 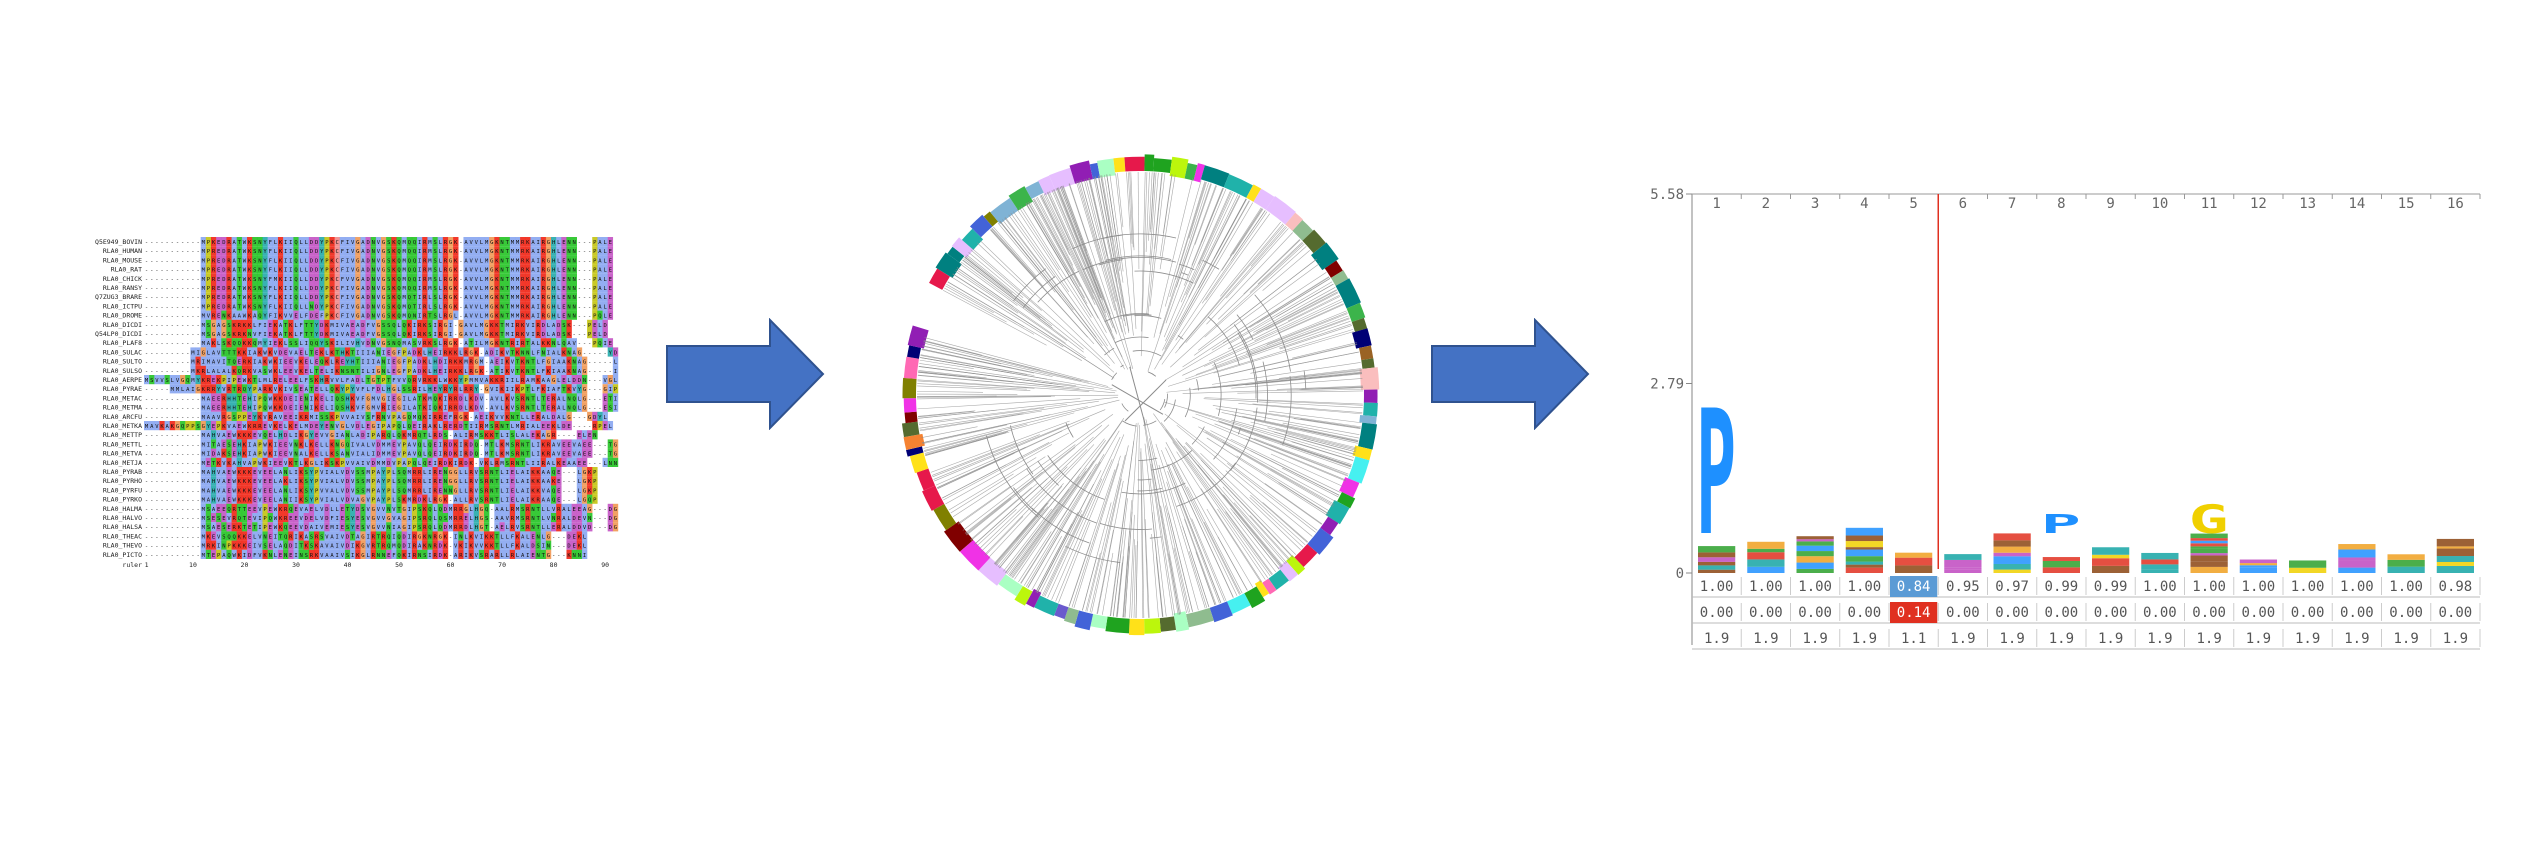 What do you see at coordinates (118, 334) in the screenshot?
I see `sequence-name: Q54LP0_DICDI` at bounding box center [118, 334].